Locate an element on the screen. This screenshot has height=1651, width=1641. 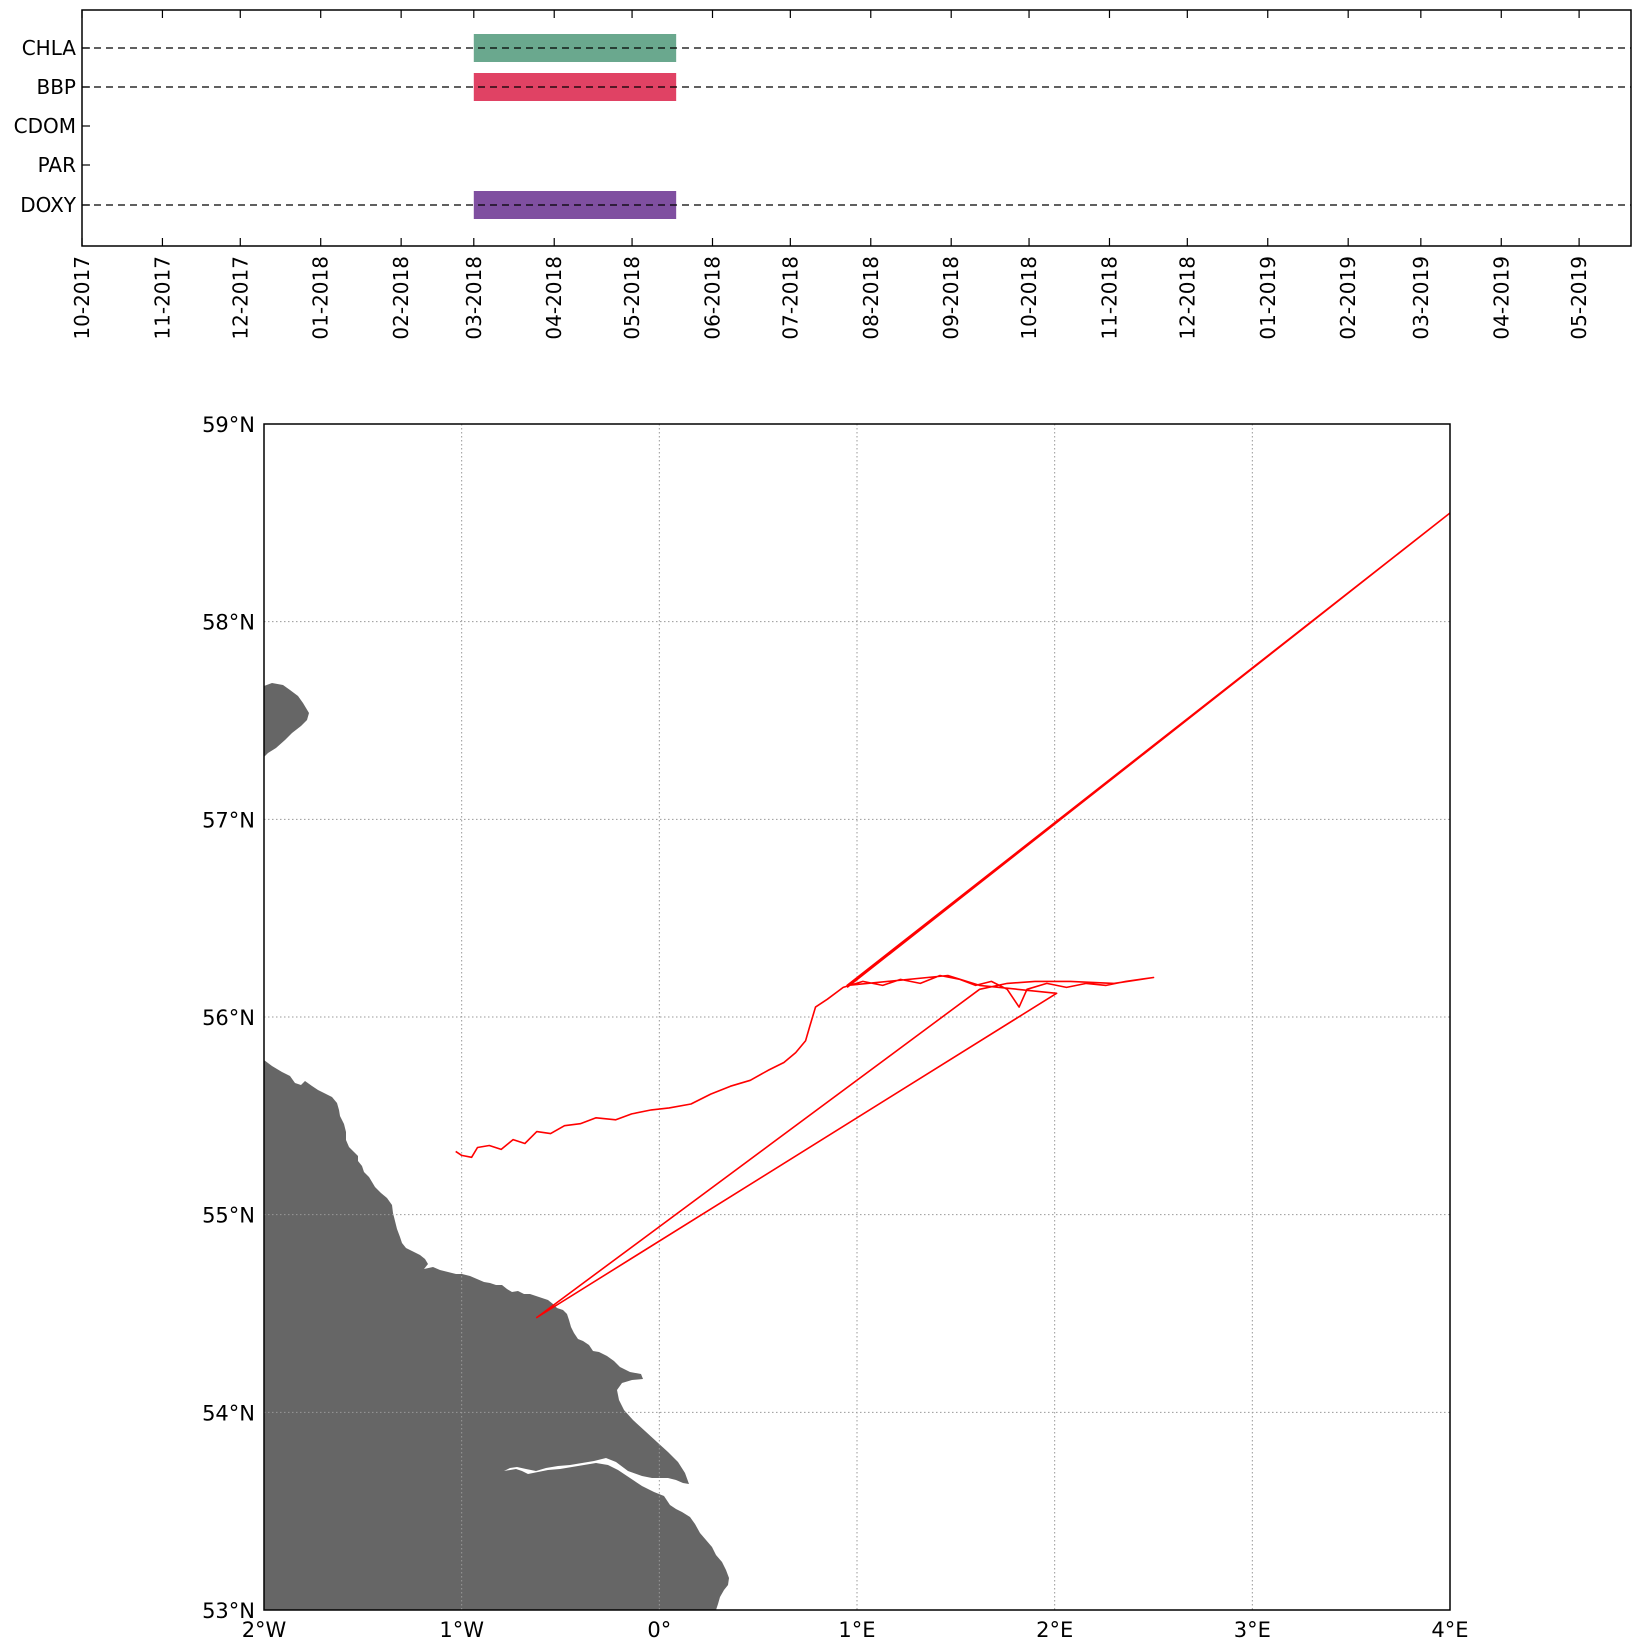
x-tick-label-09-2018: 09-2018 is located at coordinates (951, 298).